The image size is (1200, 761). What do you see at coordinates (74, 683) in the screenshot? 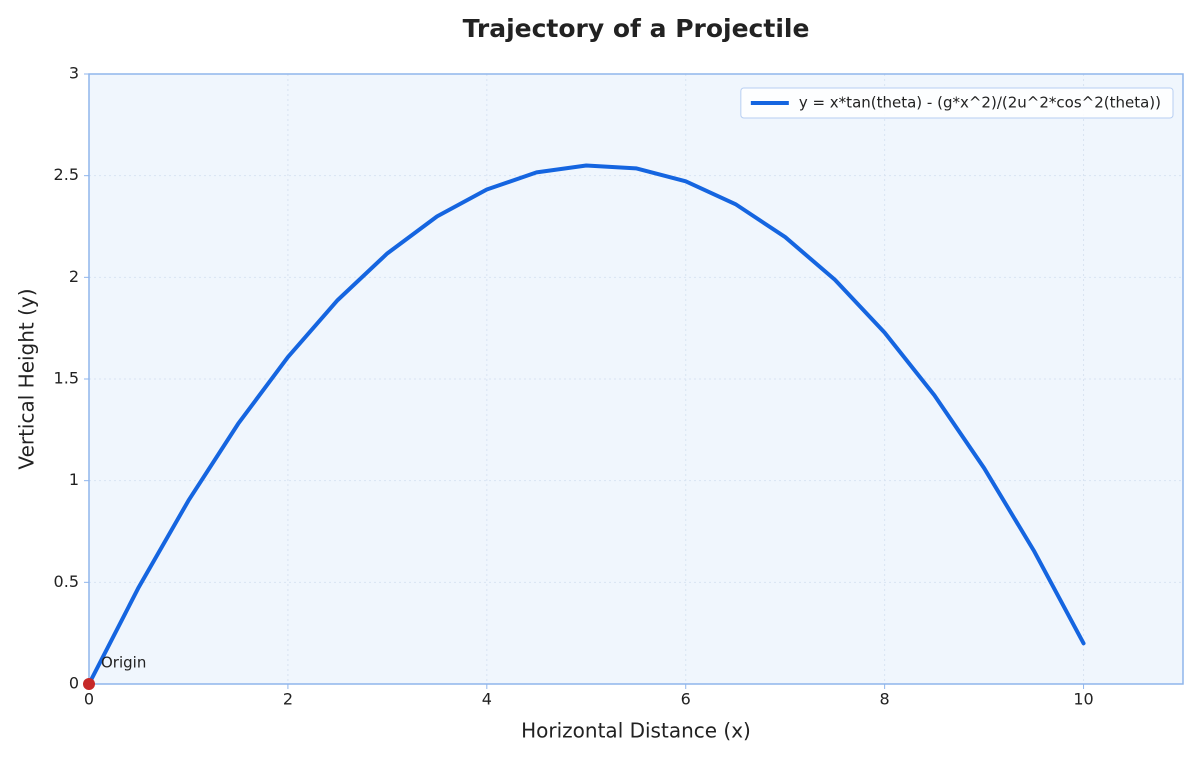
I see `y-tick-label: 0` at bounding box center [74, 683].